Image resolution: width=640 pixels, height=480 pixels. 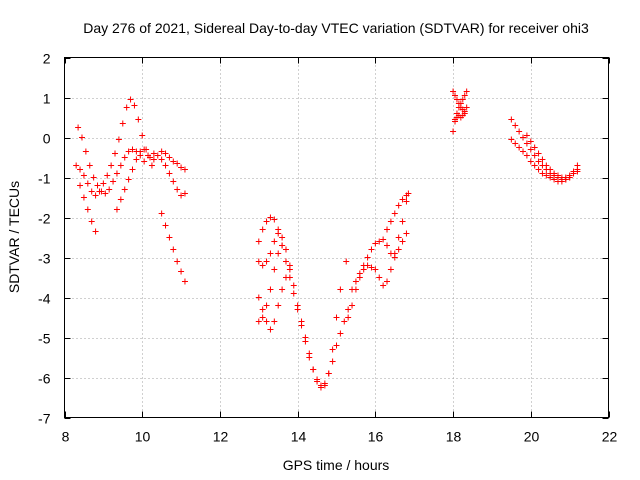 What do you see at coordinates (134, 179) in the screenshot?
I see `series-s4` at bounding box center [134, 179].